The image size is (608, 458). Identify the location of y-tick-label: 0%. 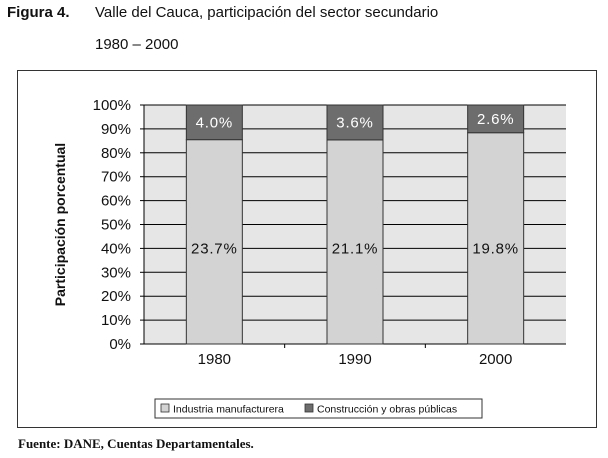
(120, 344).